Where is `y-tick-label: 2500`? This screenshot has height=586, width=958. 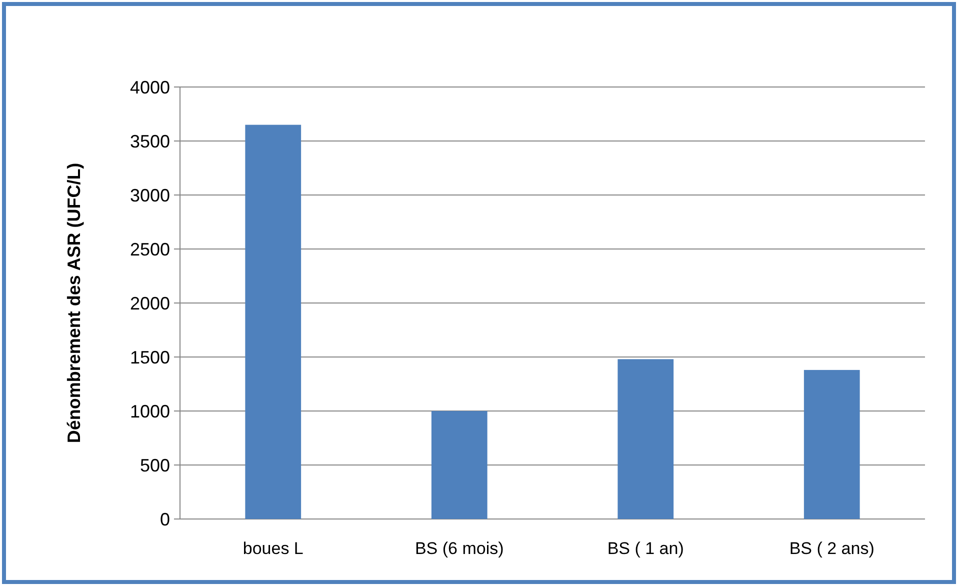 y-tick-label: 2500 is located at coordinates (150, 249).